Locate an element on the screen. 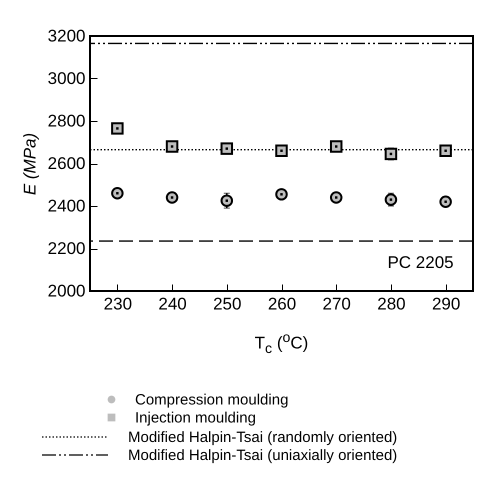 The height and width of the screenshot is (478, 479). y-axis-title: E (MPa) is located at coordinates (30, 164).